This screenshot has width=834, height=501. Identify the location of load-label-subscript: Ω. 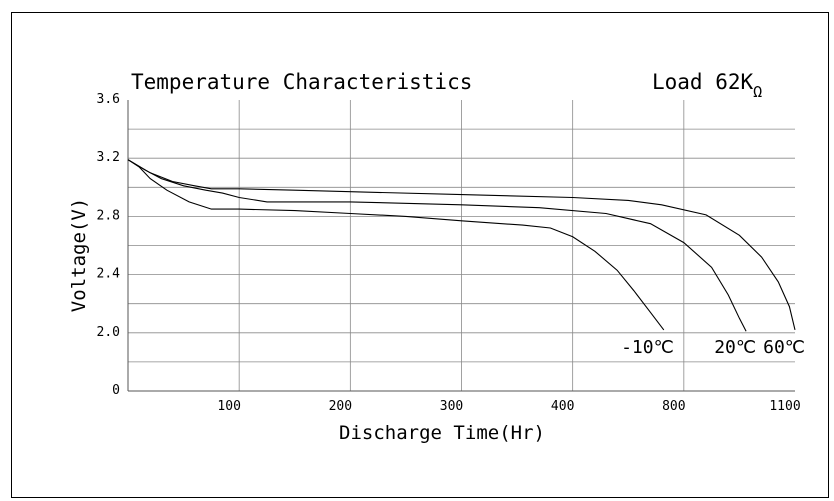
(757, 92).